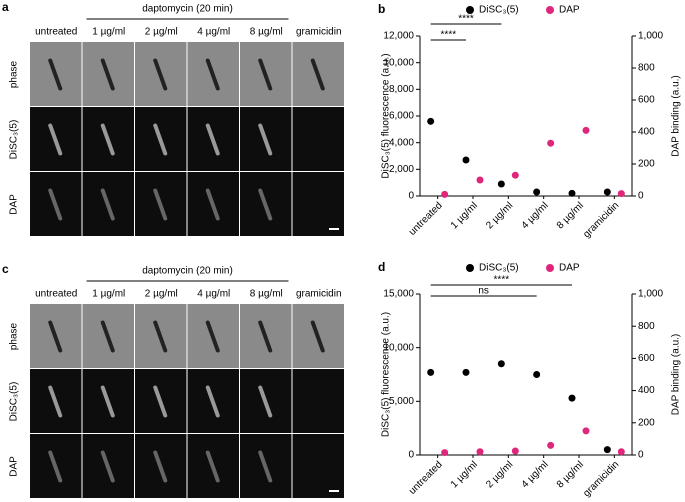 The image size is (685, 502). Describe the element at coordinates (426, 478) in the screenshot. I see `x-tick-label: untreated` at that location.